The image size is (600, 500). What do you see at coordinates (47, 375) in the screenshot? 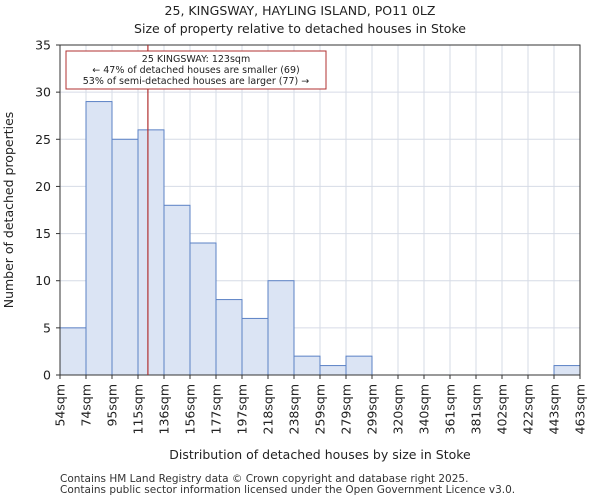
I see `y-tick-label: 0` at bounding box center [47, 375].